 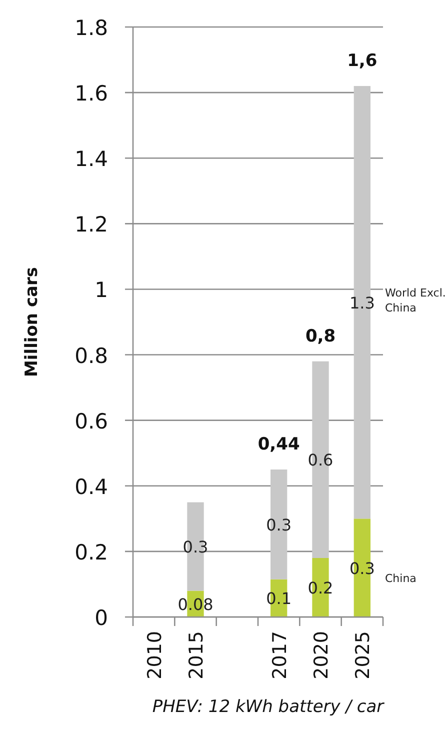 What do you see at coordinates (268, 707) in the screenshot?
I see `x-axis-title: PHEV: 12 kWh battery / car` at bounding box center [268, 707].